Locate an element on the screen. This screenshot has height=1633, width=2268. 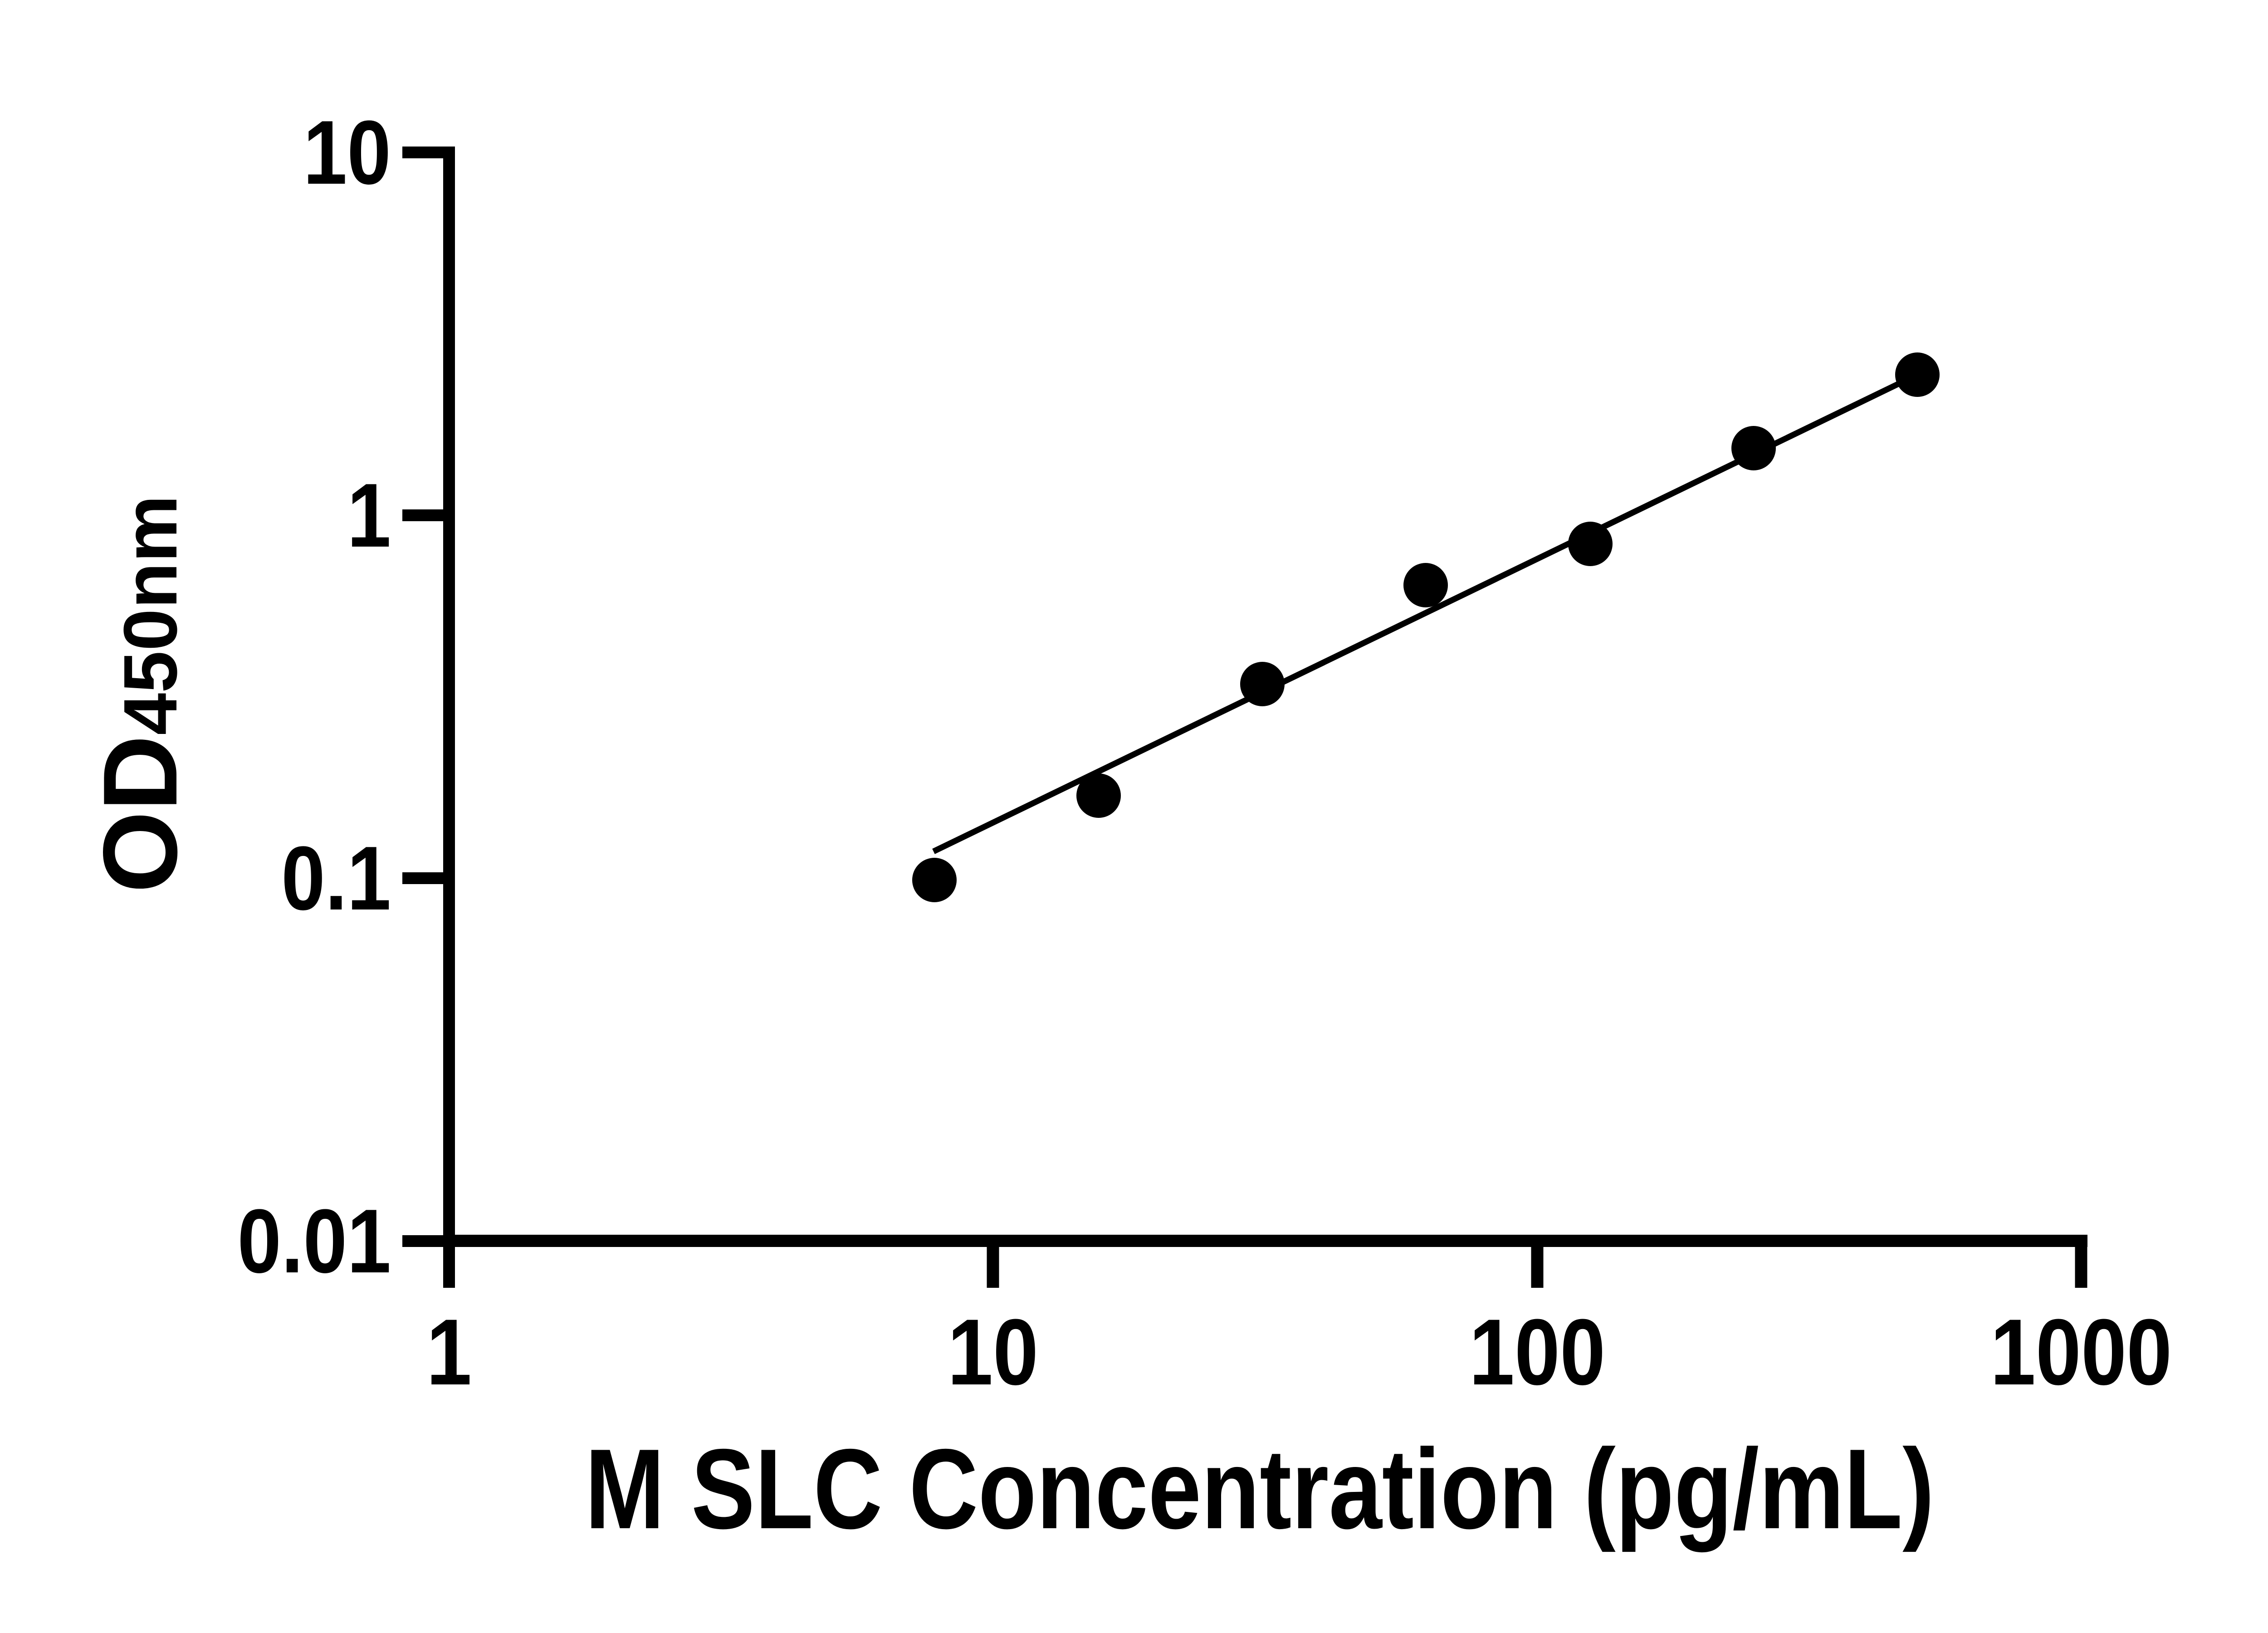
svg-text: M SLC Concentration (pg/mL) is located at coordinates (1260, 1489).